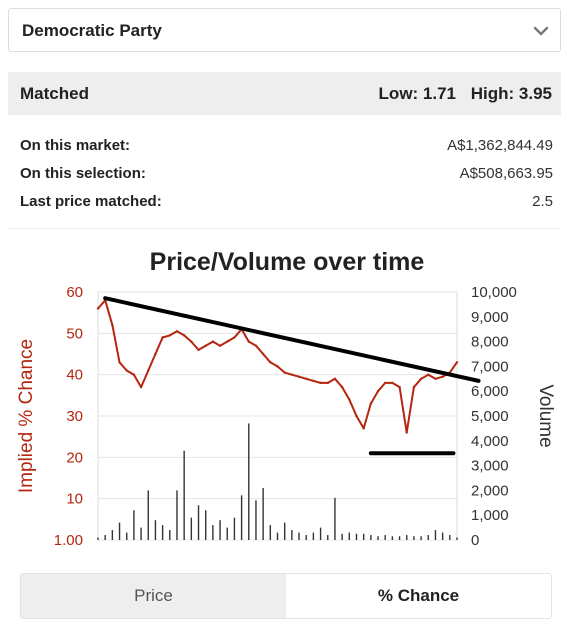 The height and width of the screenshot is (628, 567). What do you see at coordinates (54, 93) in the screenshot?
I see `matched-title: Matched` at bounding box center [54, 93].